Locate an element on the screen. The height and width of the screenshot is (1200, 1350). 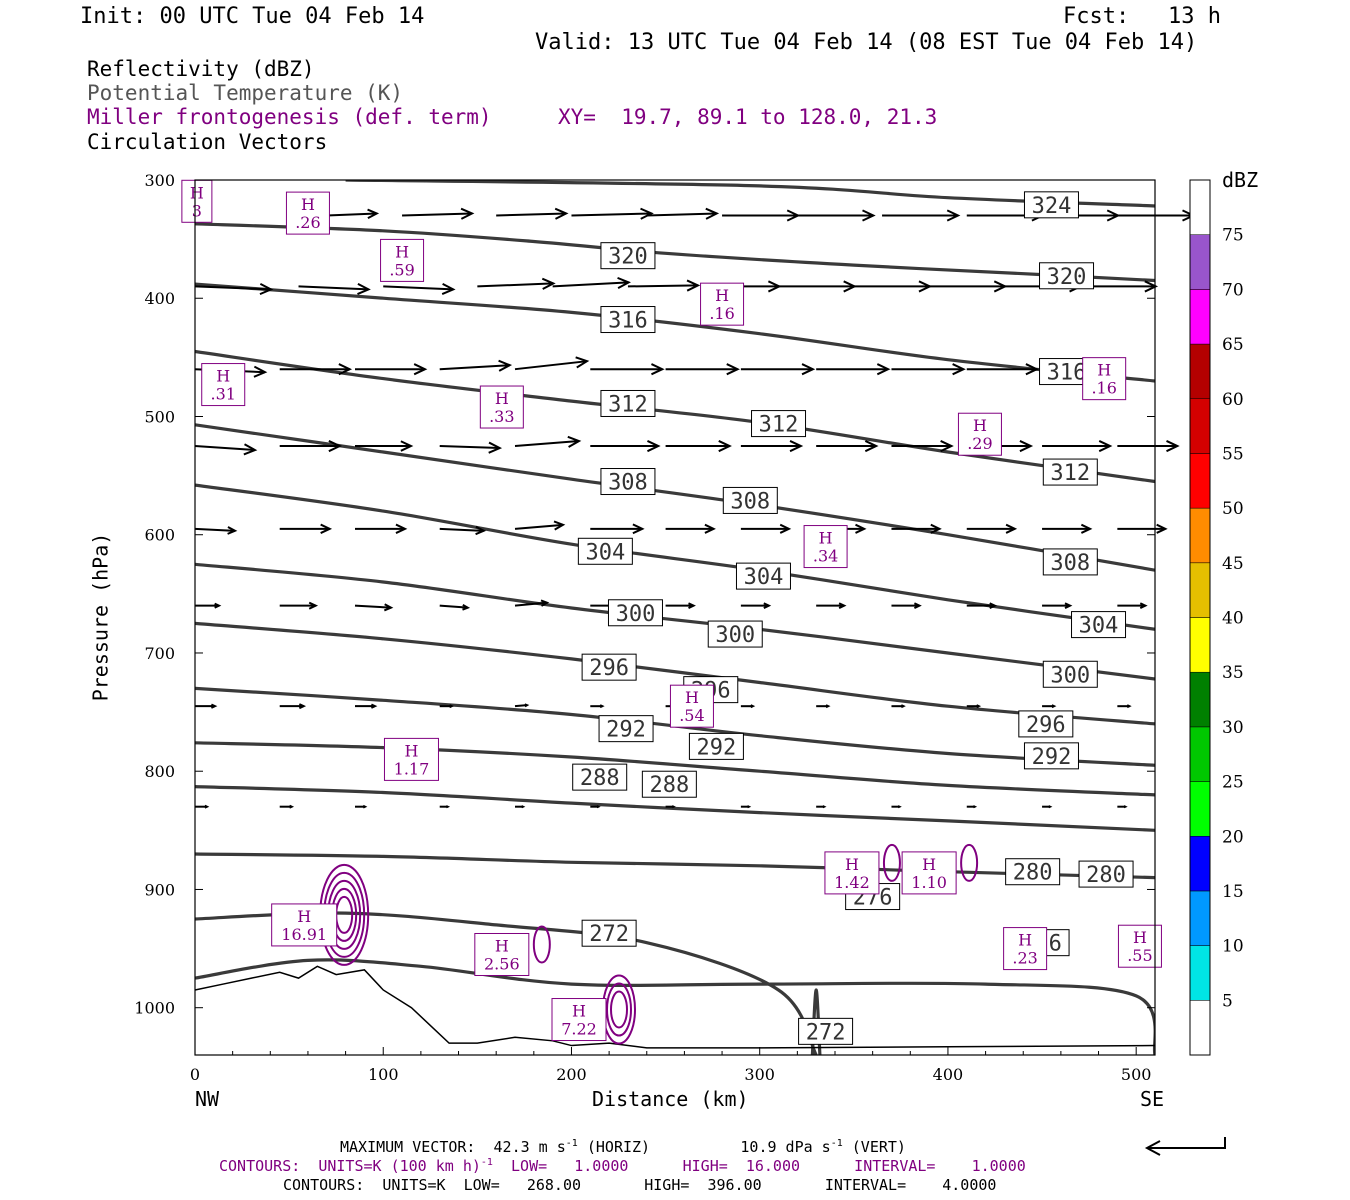
max-vector-horiz-label: (HORIZ) is located at coordinates (618, 1147).